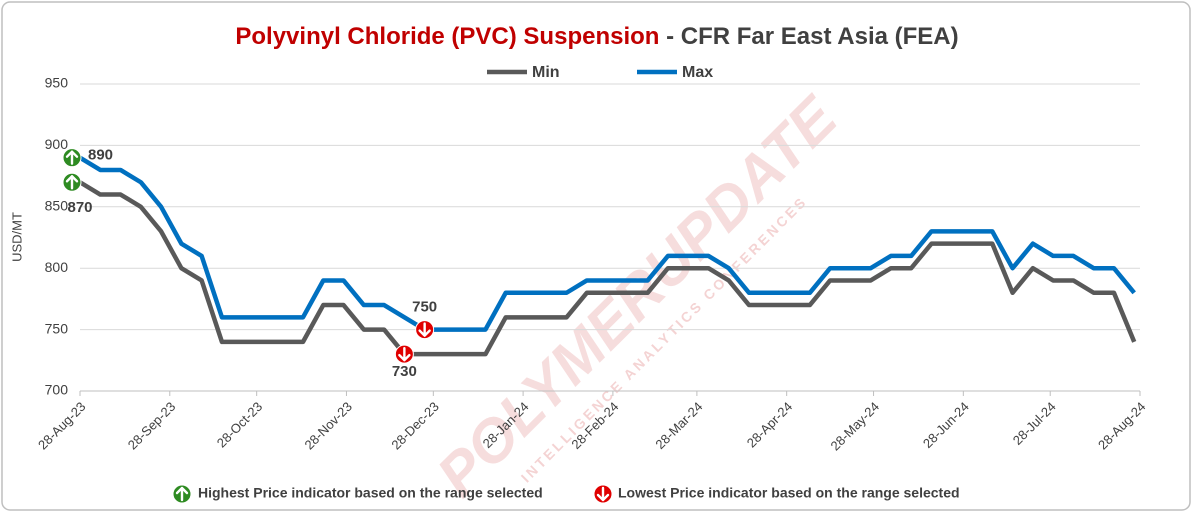  What do you see at coordinates (546, 72) in the screenshot?
I see `legend-label: Min` at bounding box center [546, 72].